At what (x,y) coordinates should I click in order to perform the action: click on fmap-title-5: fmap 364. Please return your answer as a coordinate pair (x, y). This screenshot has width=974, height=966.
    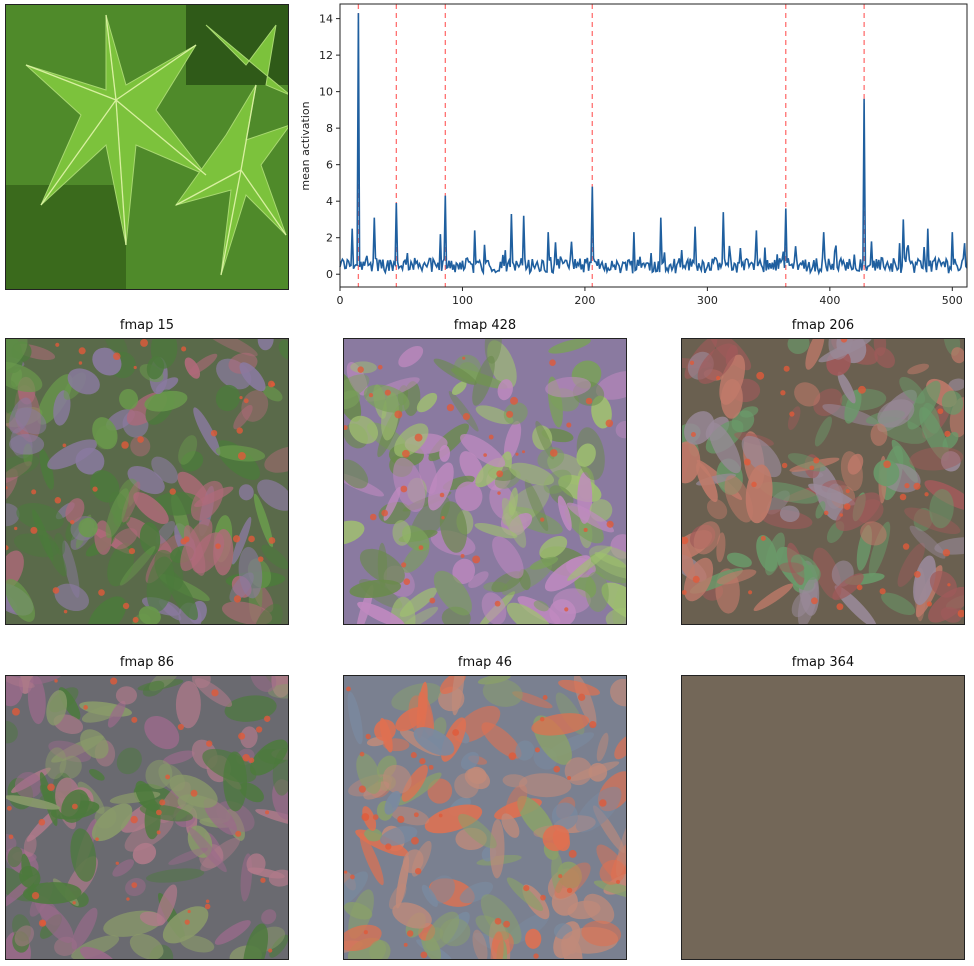
    Looking at the image, I should click on (823, 662).